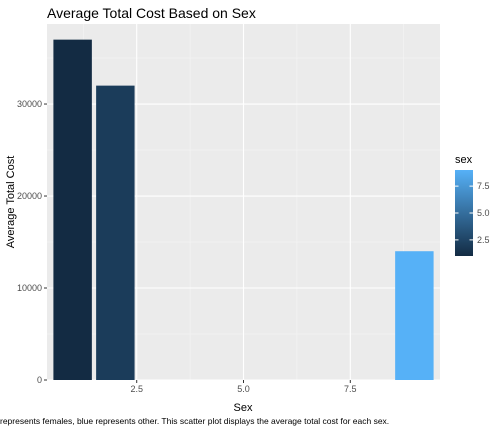 Image resolution: width=504 pixels, height=432 pixels. I want to click on legend-title: sex, so click(464, 160).